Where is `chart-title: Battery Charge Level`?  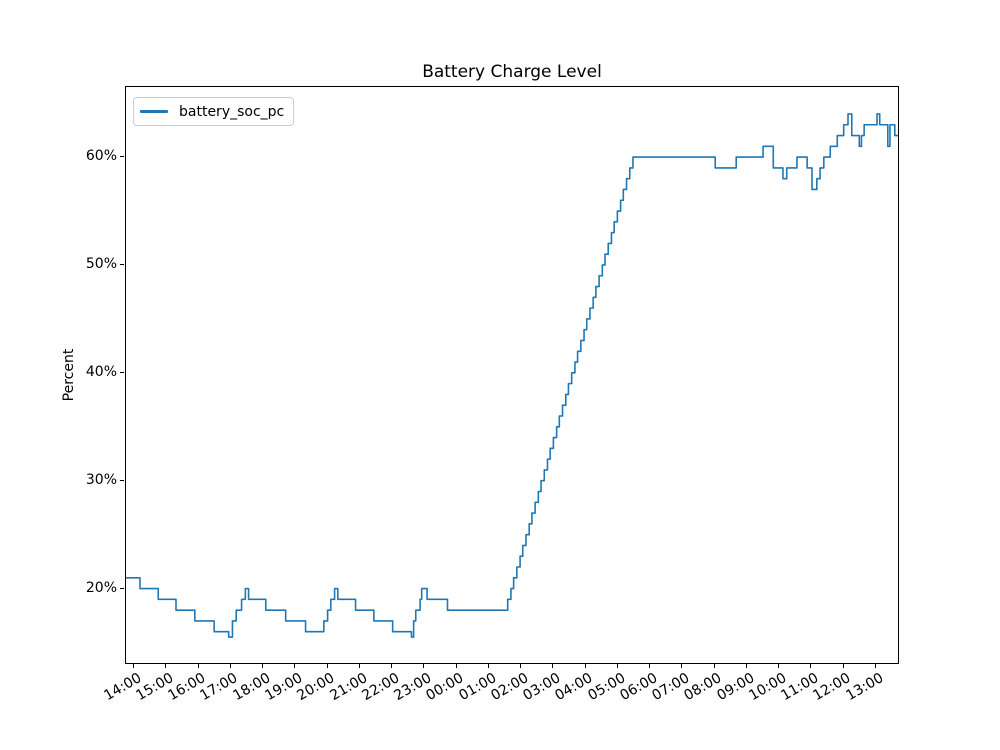 chart-title: Battery Charge Level is located at coordinates (512, 72).